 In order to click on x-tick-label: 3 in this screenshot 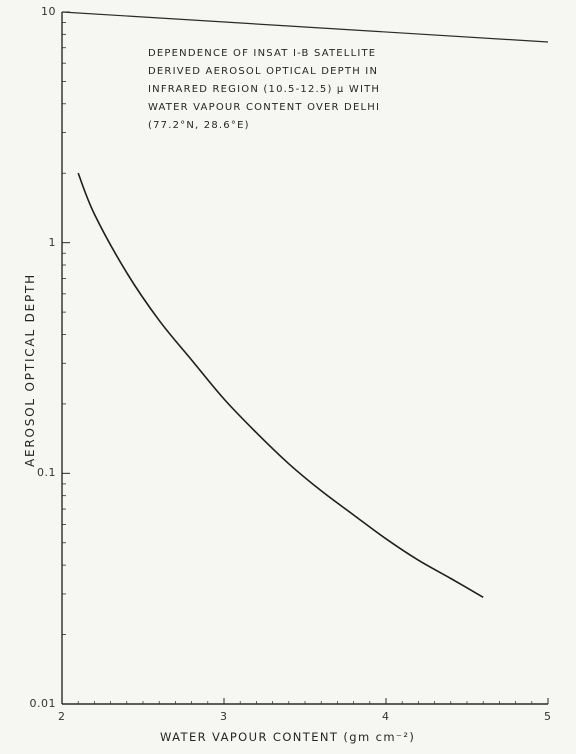, I will do `click(224, 716)`.